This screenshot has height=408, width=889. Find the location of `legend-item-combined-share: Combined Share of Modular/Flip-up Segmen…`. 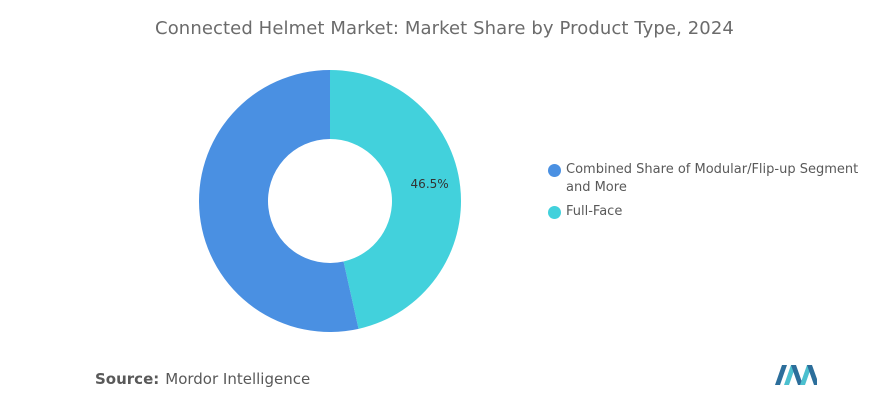

legend-item-combined-share: Combined Share of Modular/Flip-up Segmen… is located at coordinates (708, 179).